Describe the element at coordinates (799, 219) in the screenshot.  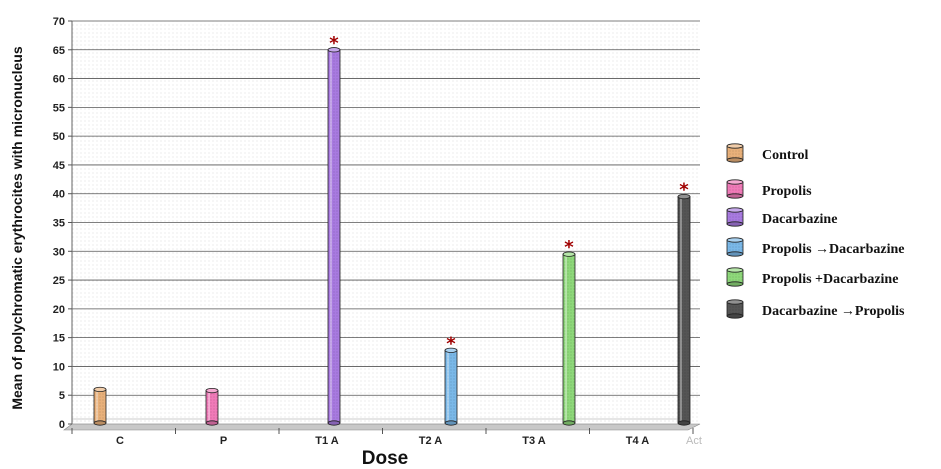
I see `legend-label: Dacarbazine` at that location.